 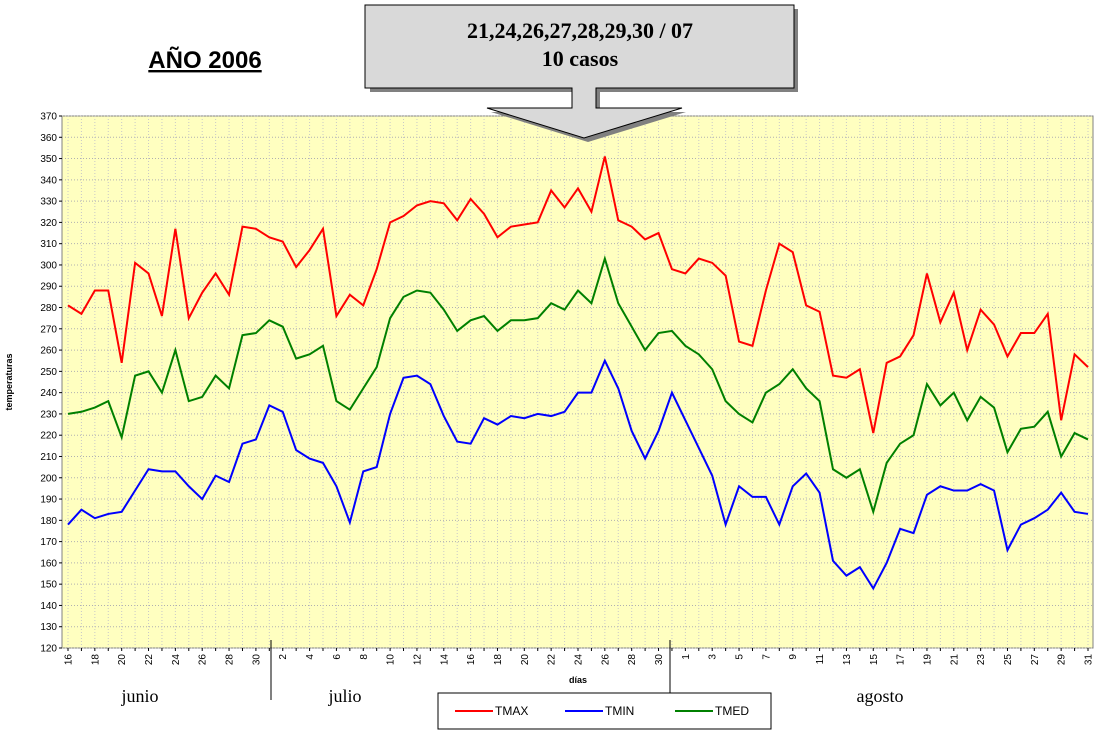 I want to click on y-tick-label: 240, so click(x=48, y=393).